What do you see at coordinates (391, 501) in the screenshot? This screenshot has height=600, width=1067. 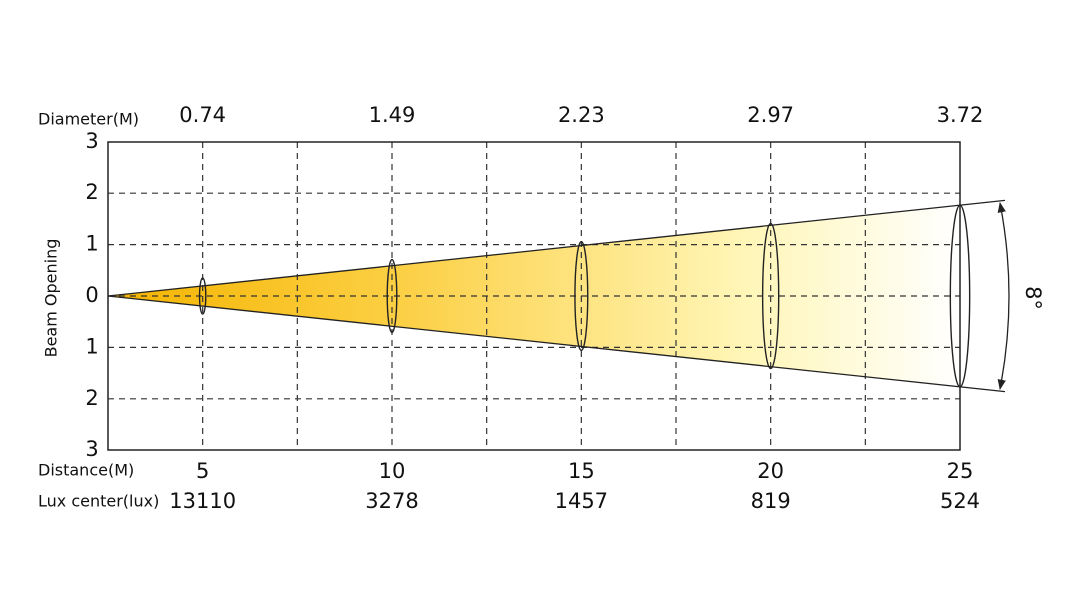 I see `lux-value: 3278` at bounding box center [391, 501].